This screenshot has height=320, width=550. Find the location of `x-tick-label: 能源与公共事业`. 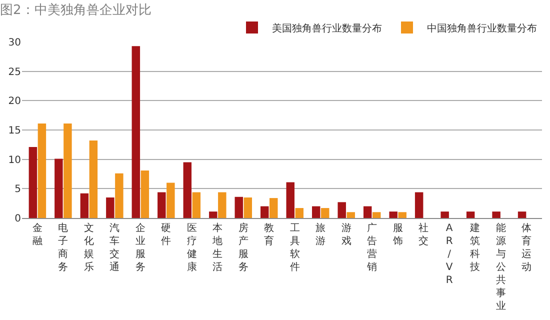

x-tick-label: 能源与公共事业 is located at coordinates (501, 267).